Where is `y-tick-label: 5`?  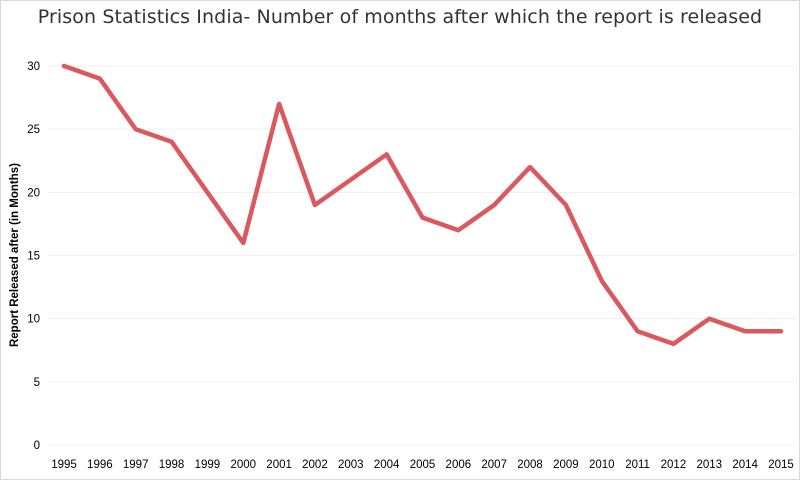
y-tick-label: 5 is located at coordinates (37, 383).